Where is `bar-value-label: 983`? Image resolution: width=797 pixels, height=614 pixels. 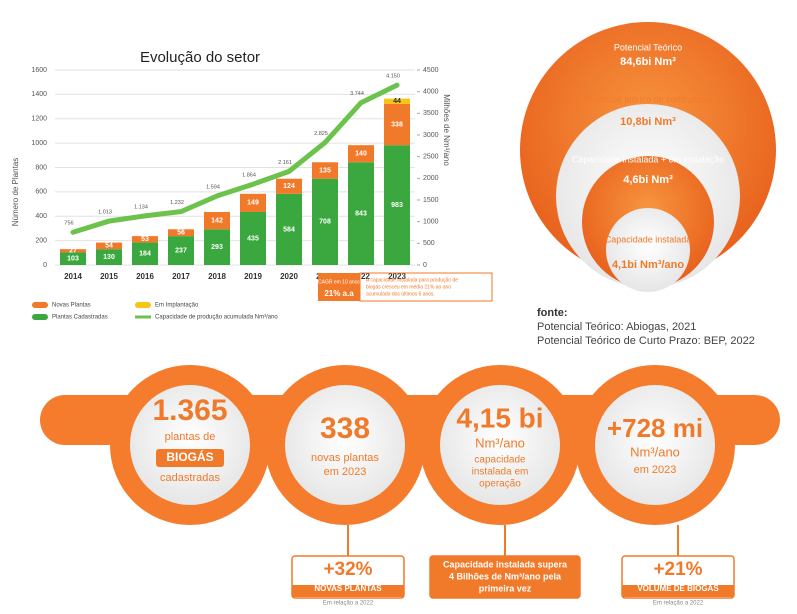 bar-value-label: 983 is located at coordinates (397, 205).